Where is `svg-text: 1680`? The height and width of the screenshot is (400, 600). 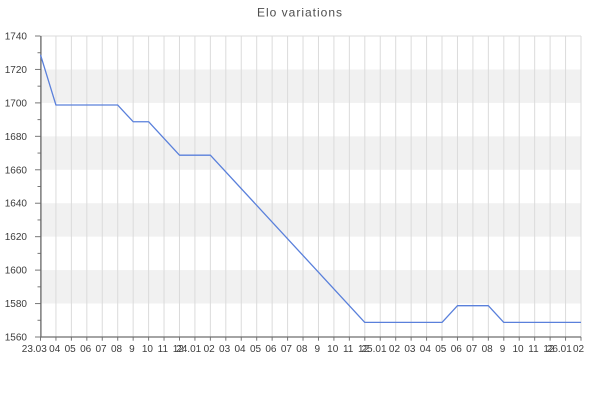
svg-text: 1680 is located at coordinates (16, 137).